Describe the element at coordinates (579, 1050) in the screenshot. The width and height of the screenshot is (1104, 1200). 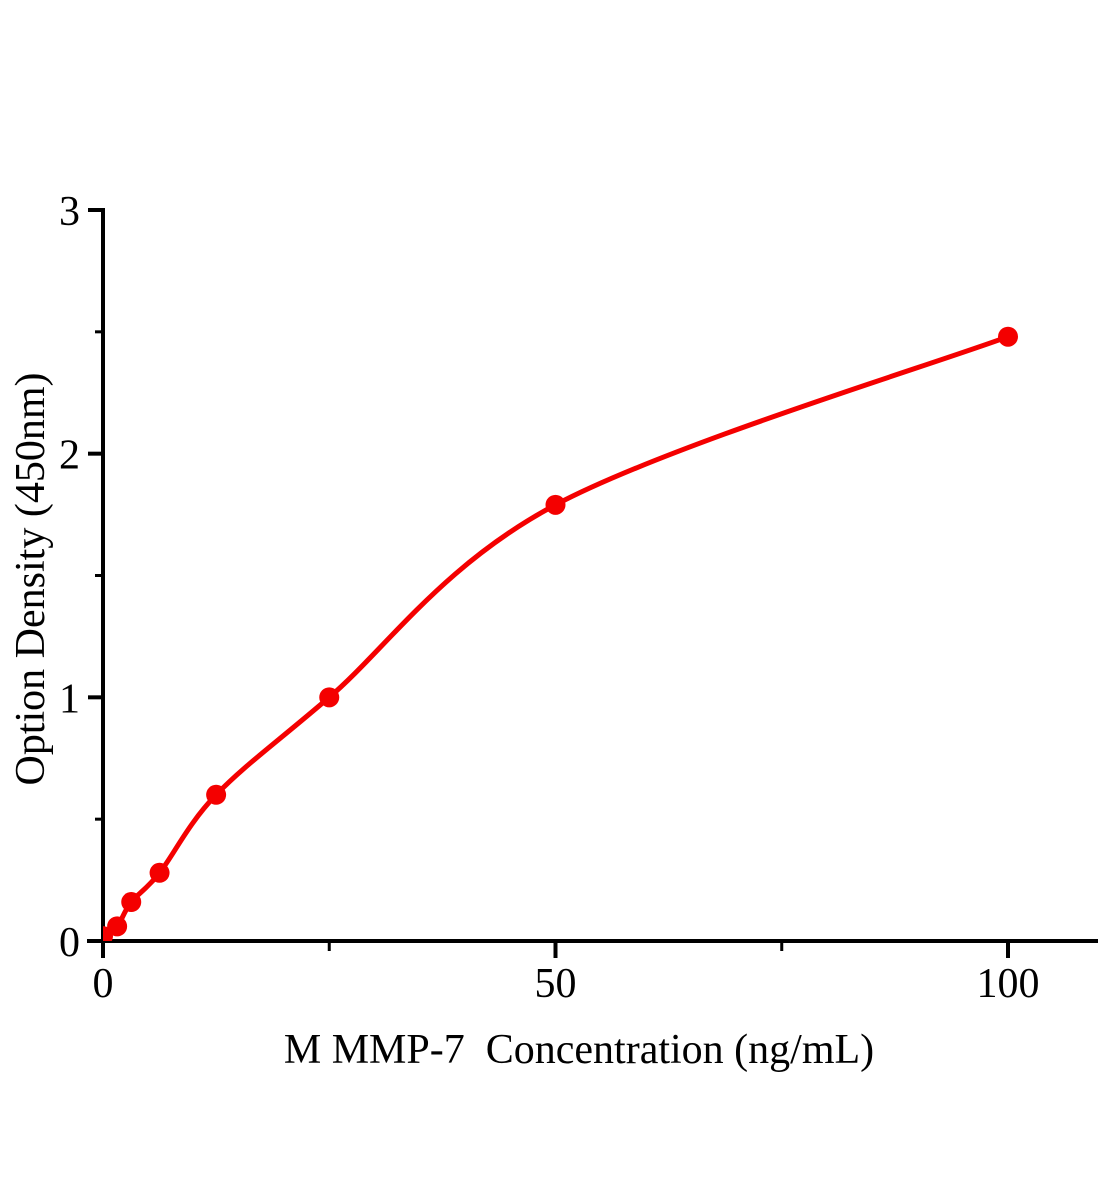
I see `x-axis-title: M MMP-7 Concentration (ng/mL)` at that location.